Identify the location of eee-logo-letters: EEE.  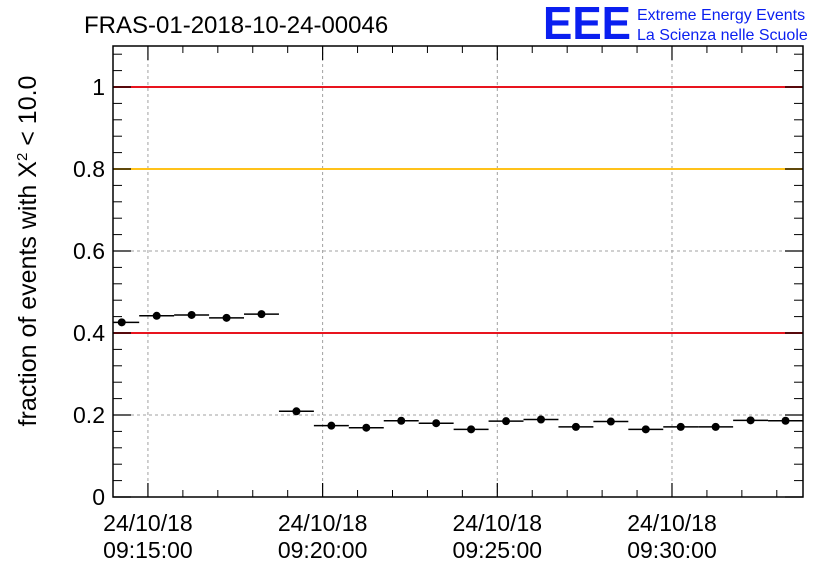
(587, 24).